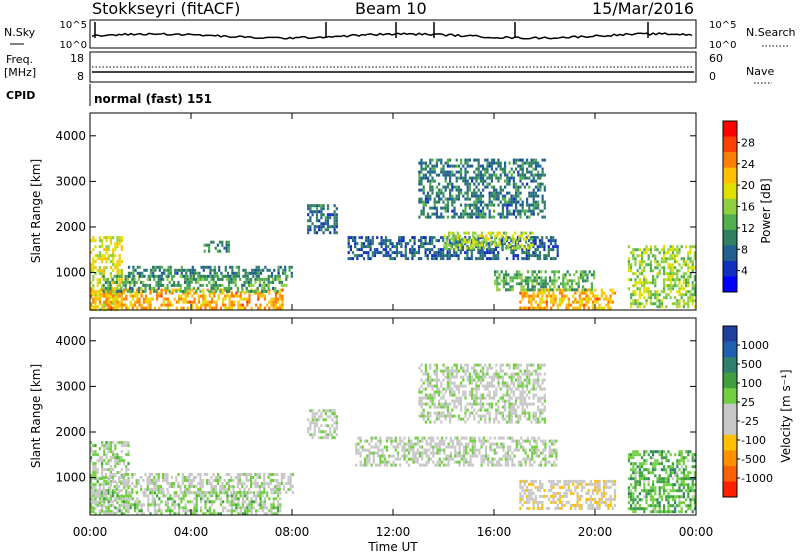 Image resolution: width=800 pixels, height=558 pixels. Describe the element at coordinates (70, 136) in the screenshot. I see `y-tick-label: 4000` at that location.